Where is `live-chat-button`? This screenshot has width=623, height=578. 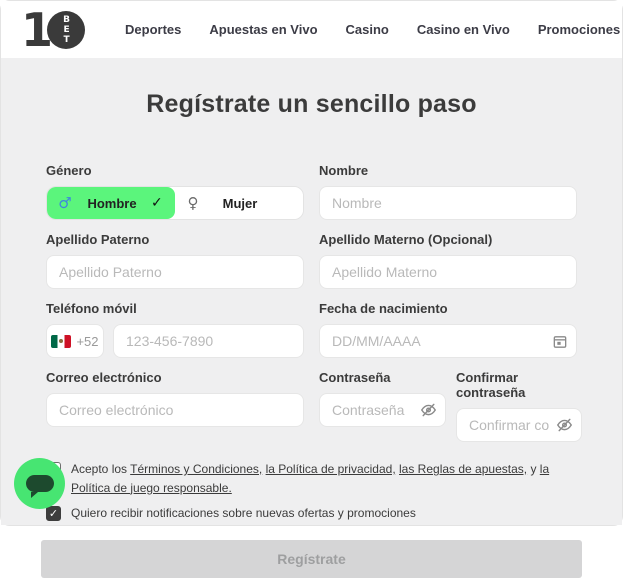
live-chat-button is located at coordinates (39, 483).